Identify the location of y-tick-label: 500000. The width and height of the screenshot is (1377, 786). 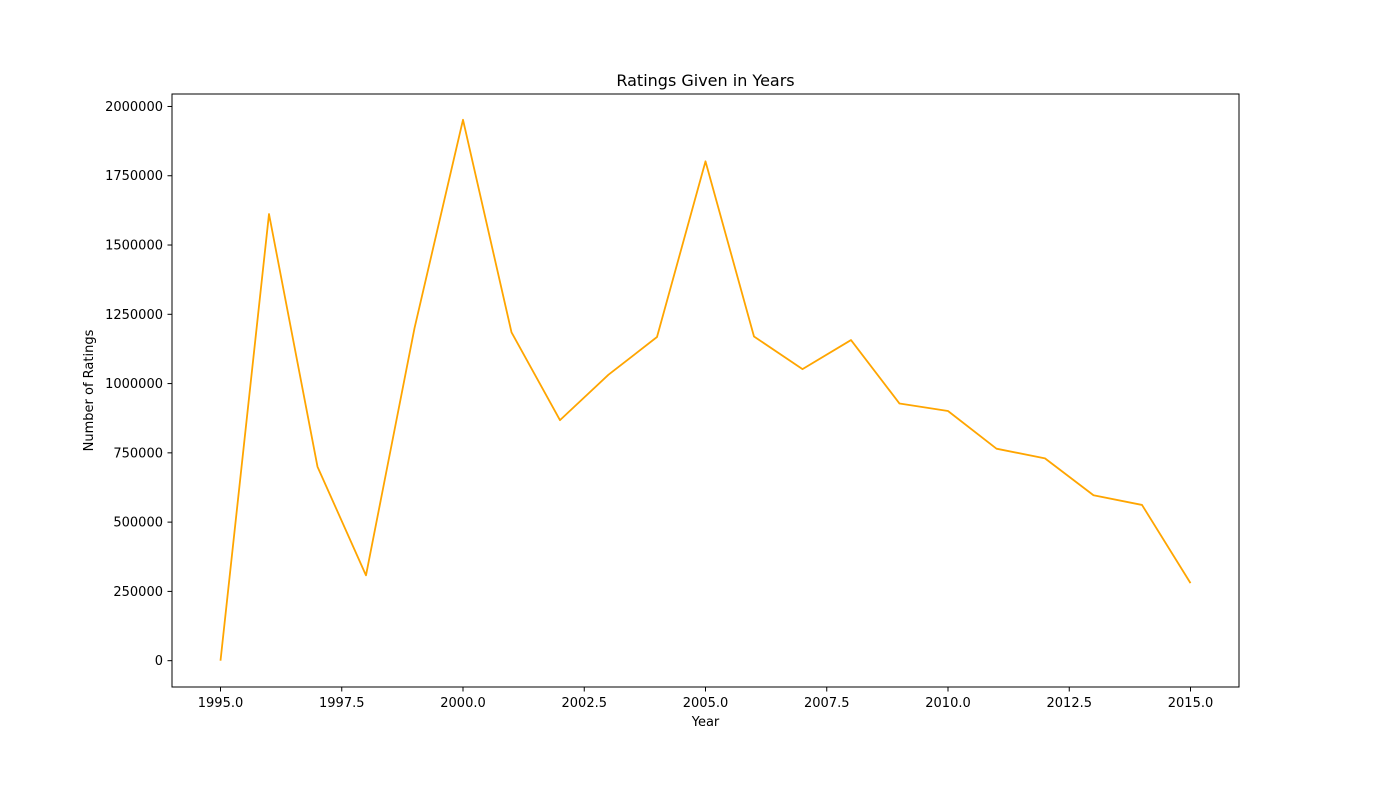
(138, 523).